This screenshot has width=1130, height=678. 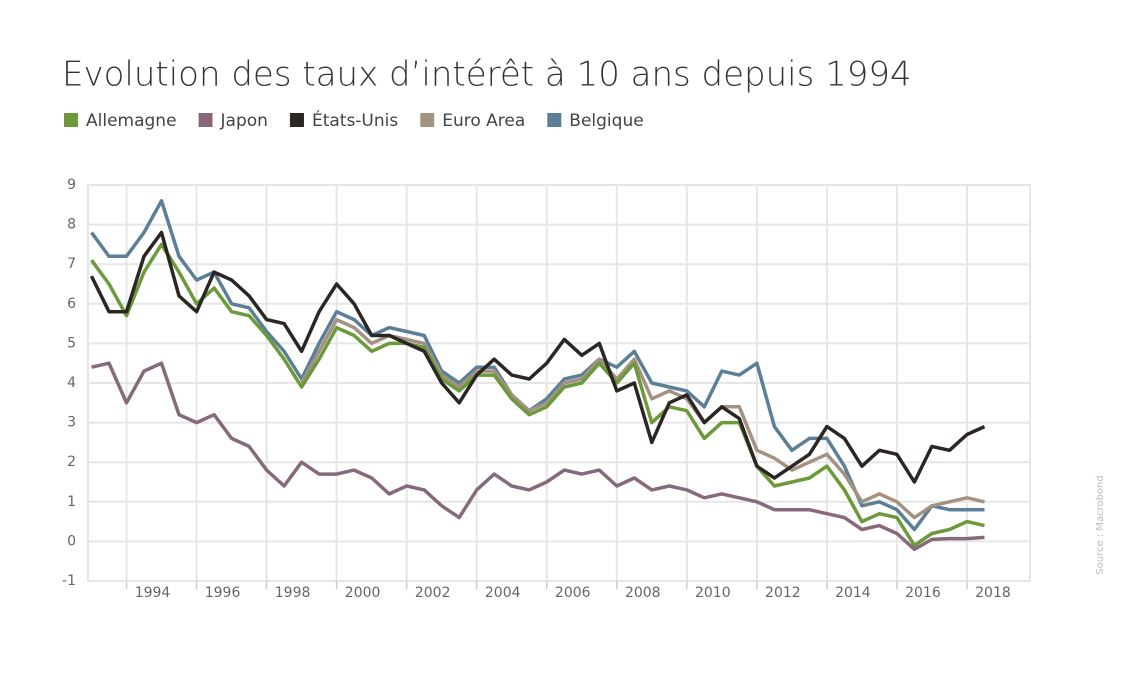 I want to click on legend-label: Allemagne, so click(x=131, y=121).